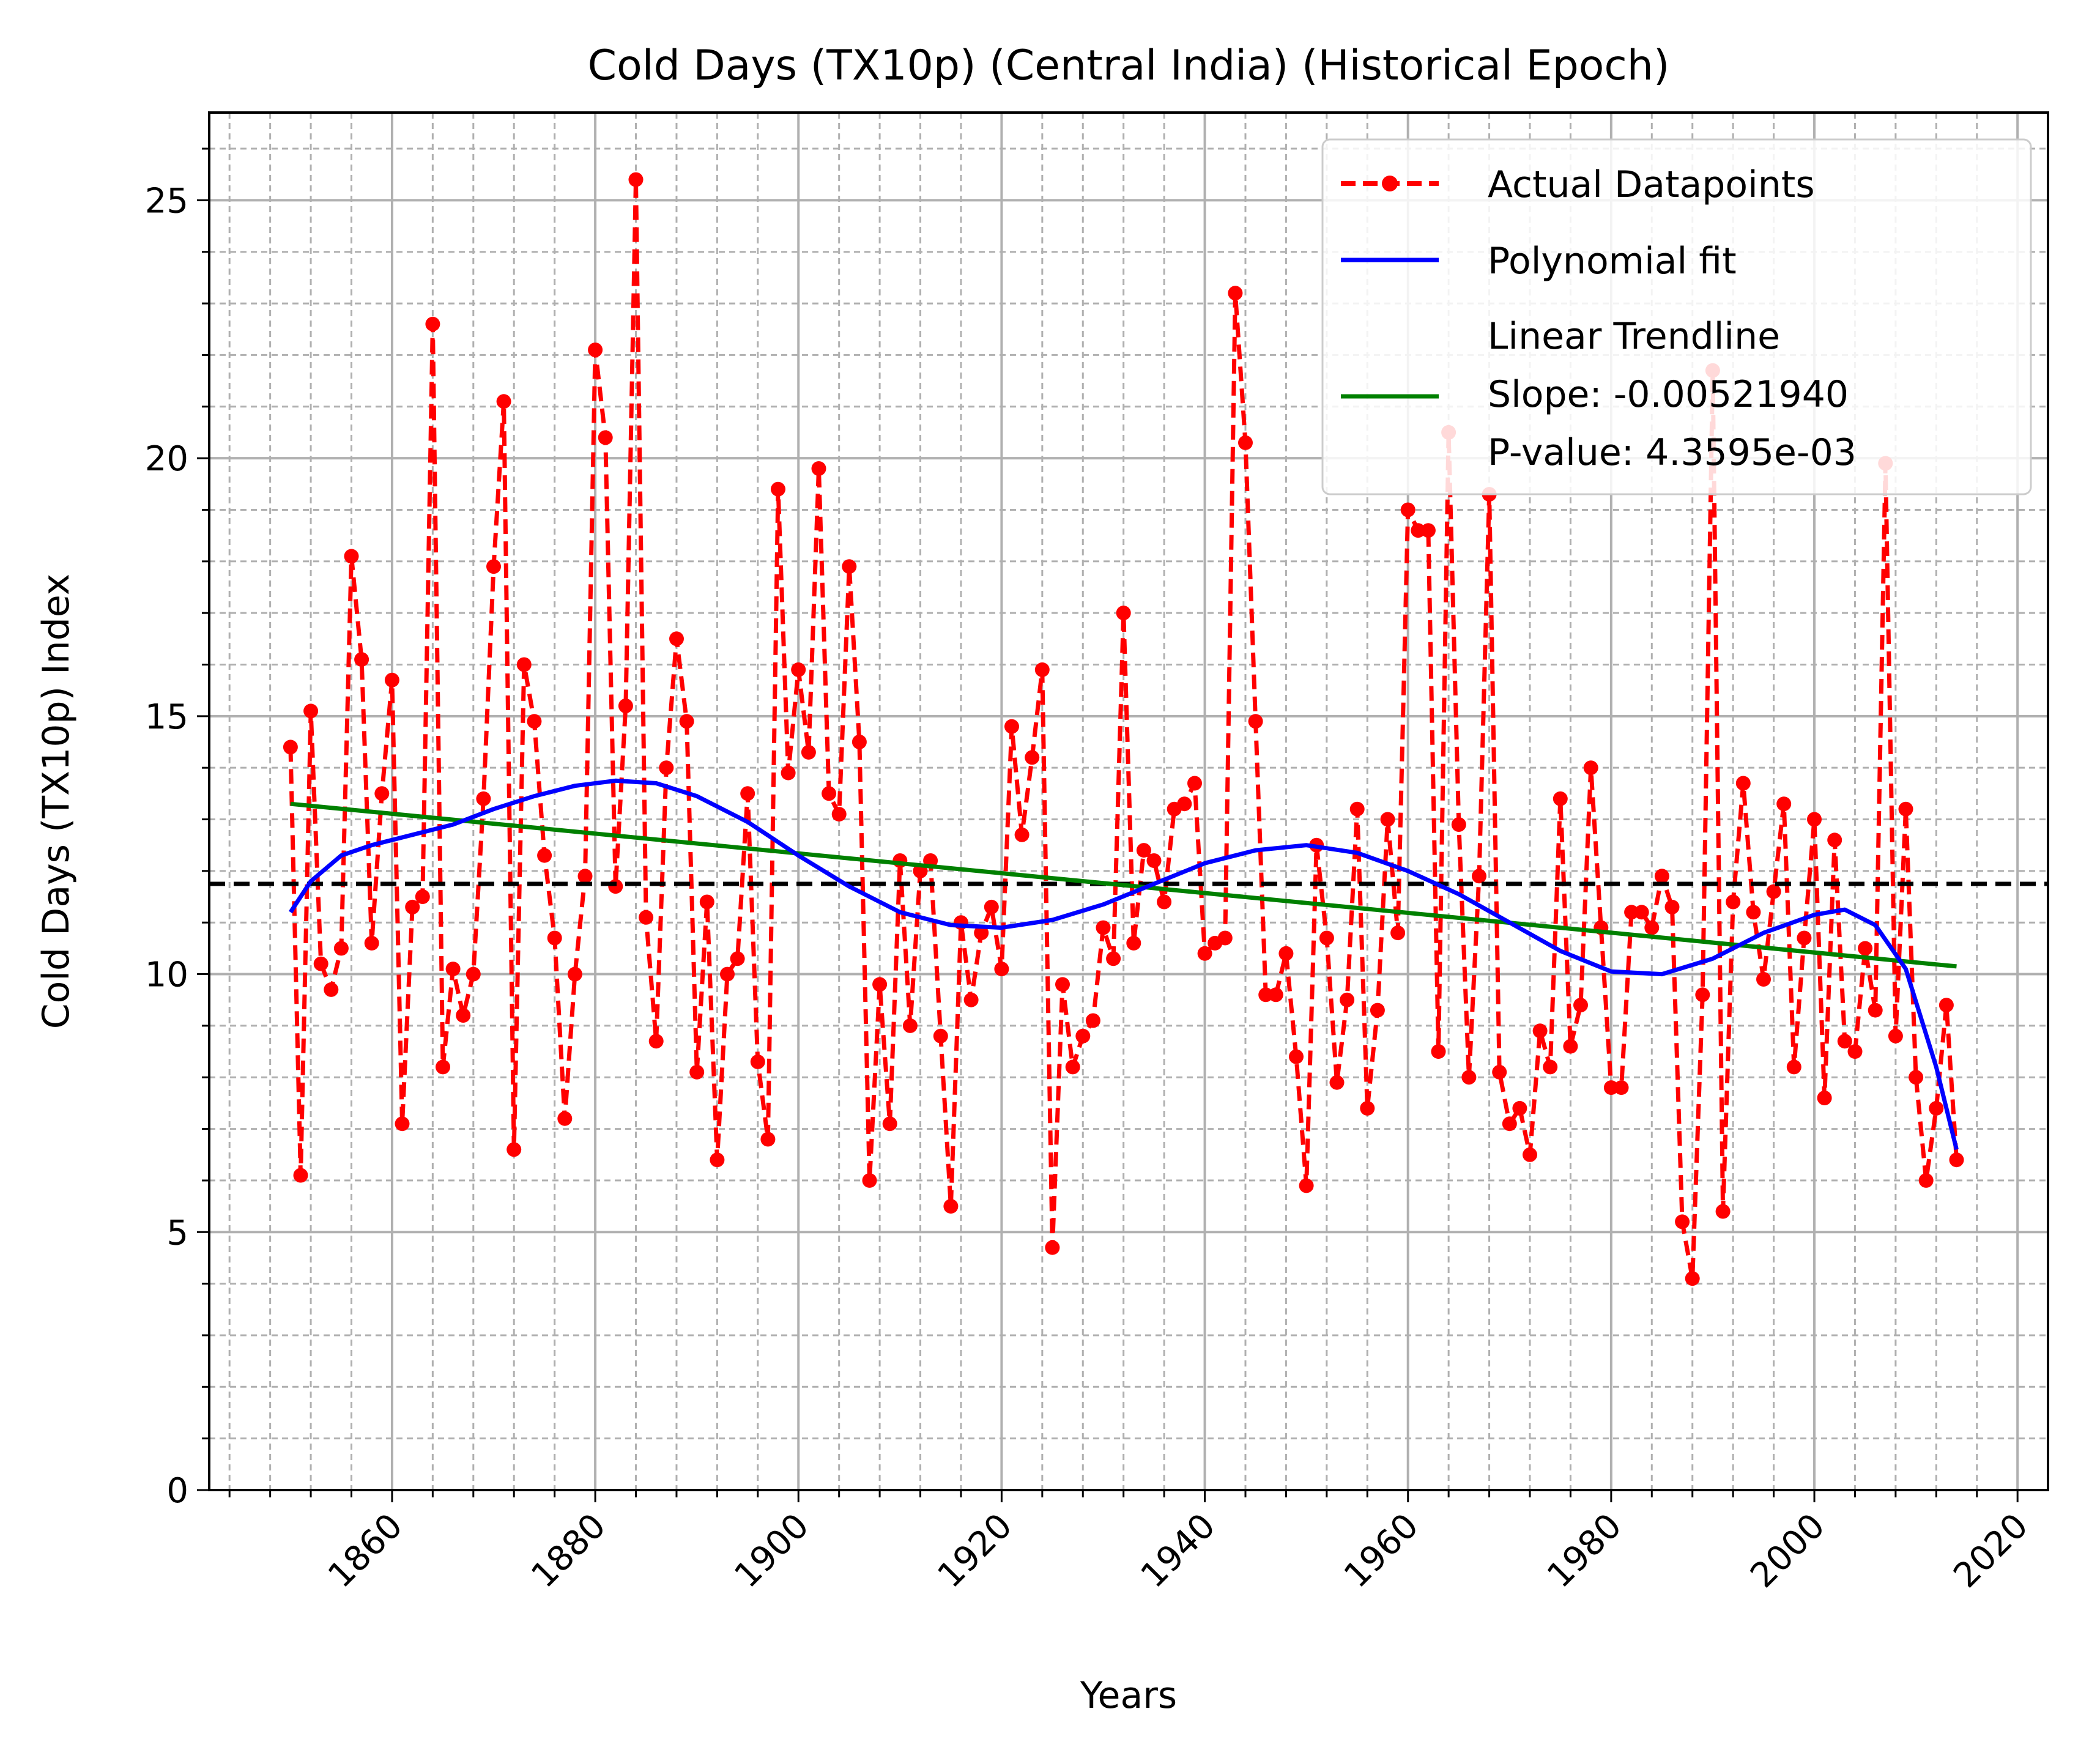  Describe the element at coordinates (166, 459) in the screenshot. I see `y-tick-label: 20` at that location.